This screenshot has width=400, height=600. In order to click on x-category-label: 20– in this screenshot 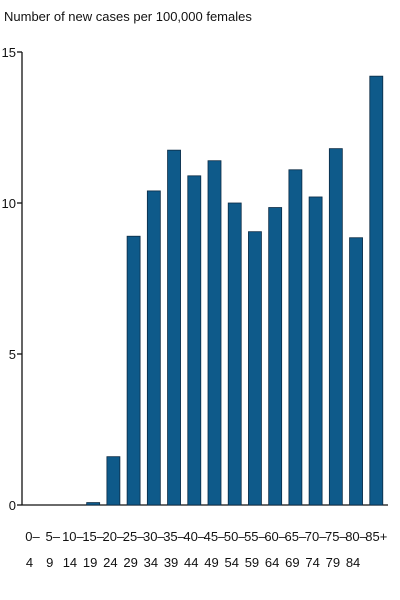, I will do `click(114, 536)`.